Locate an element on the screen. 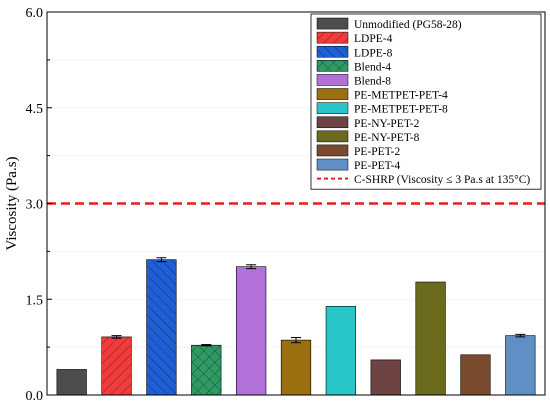 The width and height of the screenshot is (550, 403). legend-label: Unmodified (PG58-28) is located at coordinates (408, 25).